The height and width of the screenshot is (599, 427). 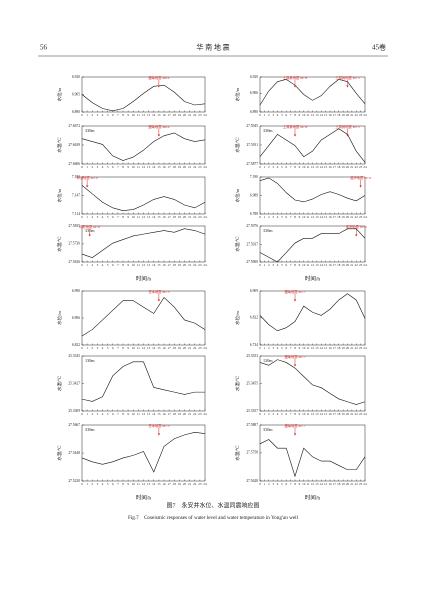 I want to click on y-tick-label: 6.890, so click(x=254, y=112).